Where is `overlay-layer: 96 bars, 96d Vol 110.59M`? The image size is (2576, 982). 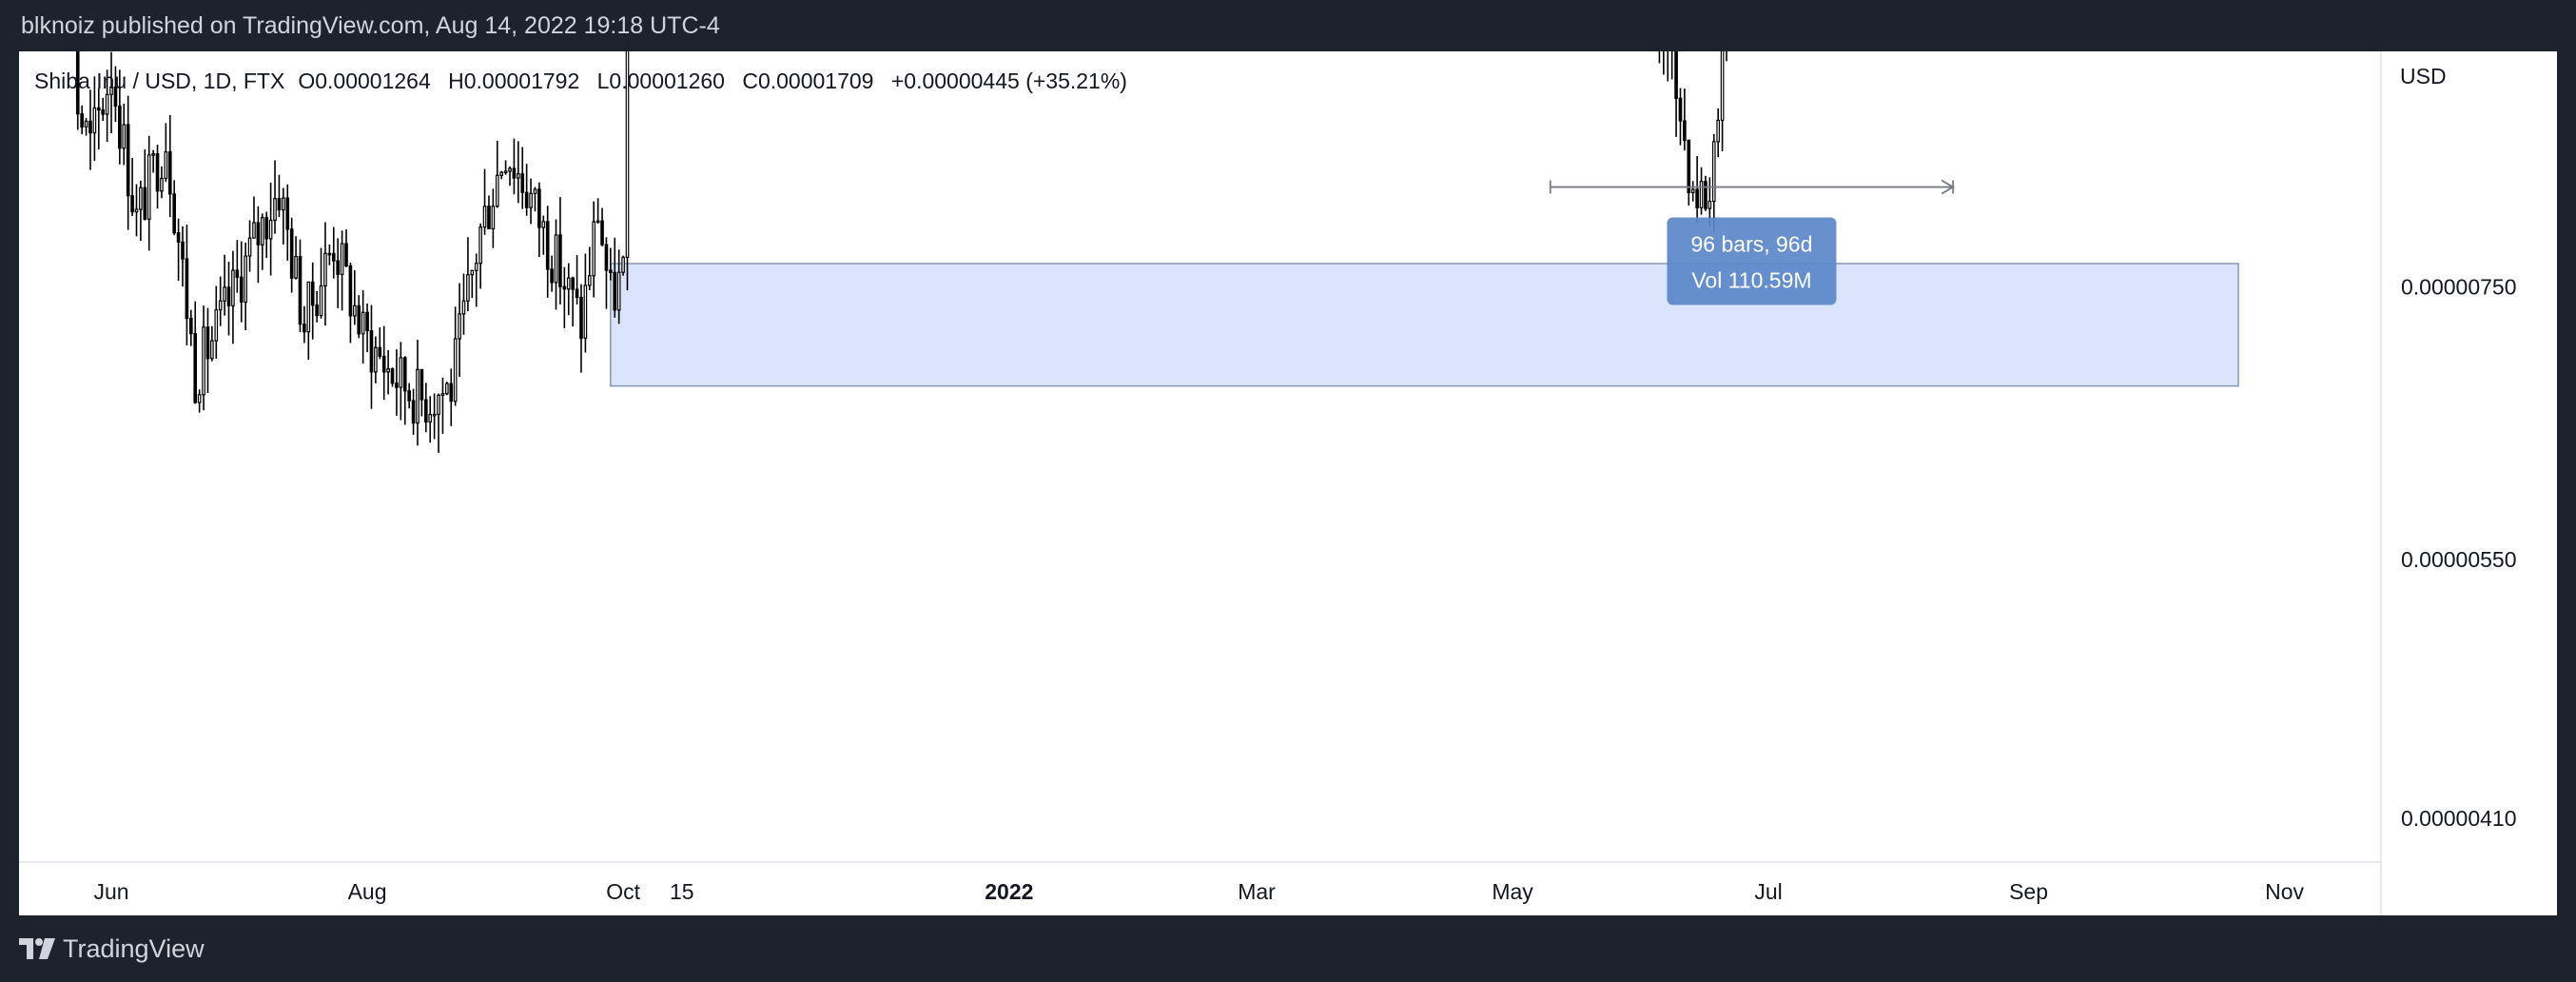
overlay-layer: 96 bars, 96d Vol 110.59M is located at coordinates (1752, 242).